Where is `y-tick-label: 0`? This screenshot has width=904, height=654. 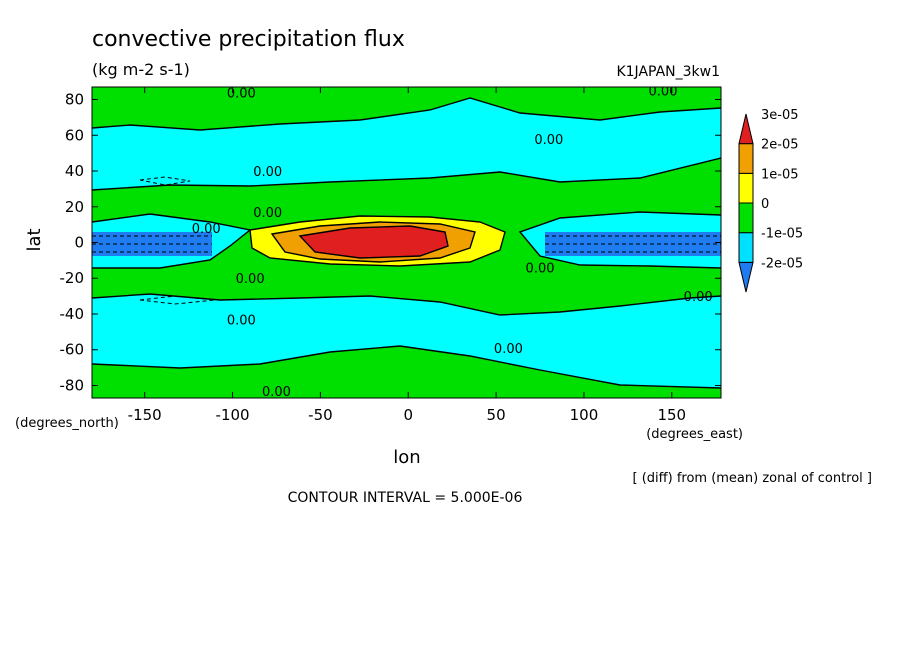
y-tick-label: 0 is located at coordinates (79, 243).